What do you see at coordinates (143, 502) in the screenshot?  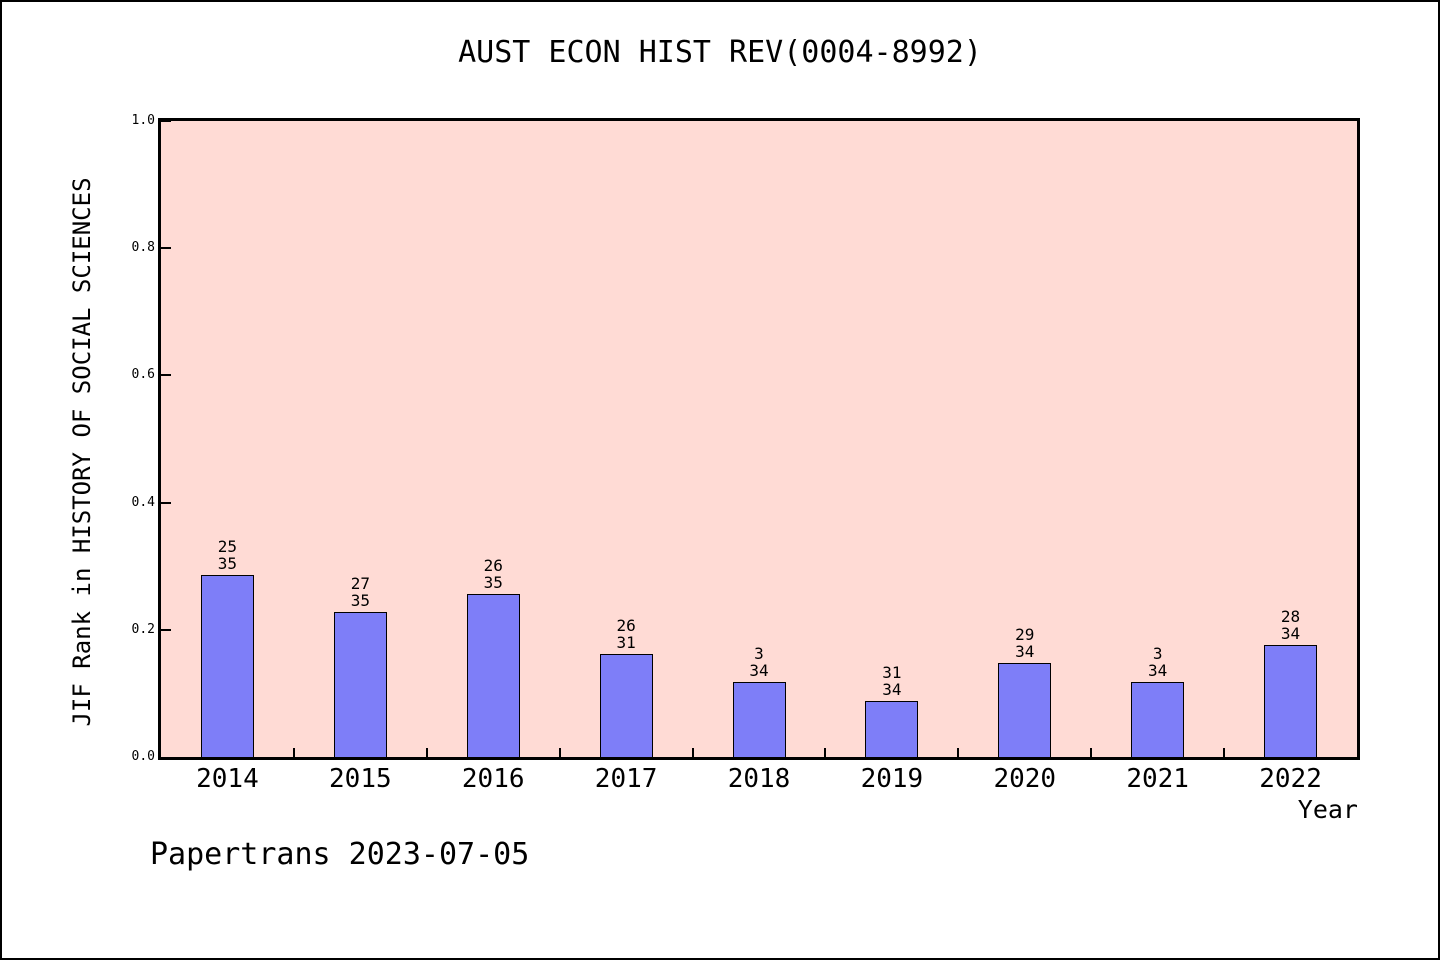 I see `y-tick-label: 0.4` at bounding box center [143, 502].